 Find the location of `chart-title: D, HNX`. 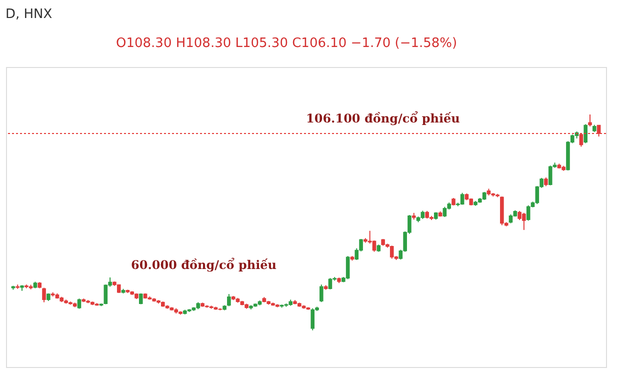

chart-title: D, HNX is located at coordinates (29, 14).